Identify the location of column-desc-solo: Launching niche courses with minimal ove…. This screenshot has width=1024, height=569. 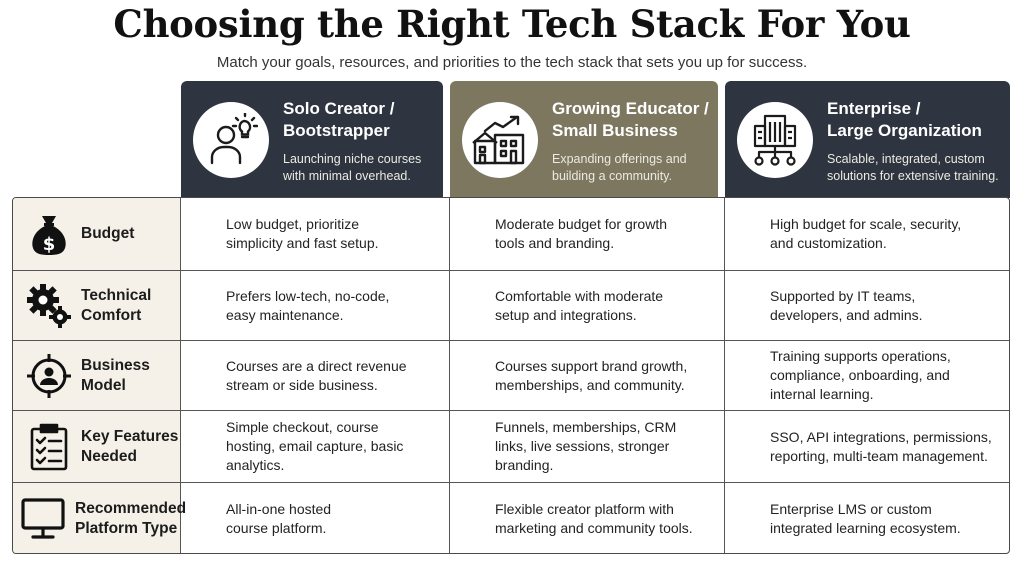
(352, 167).